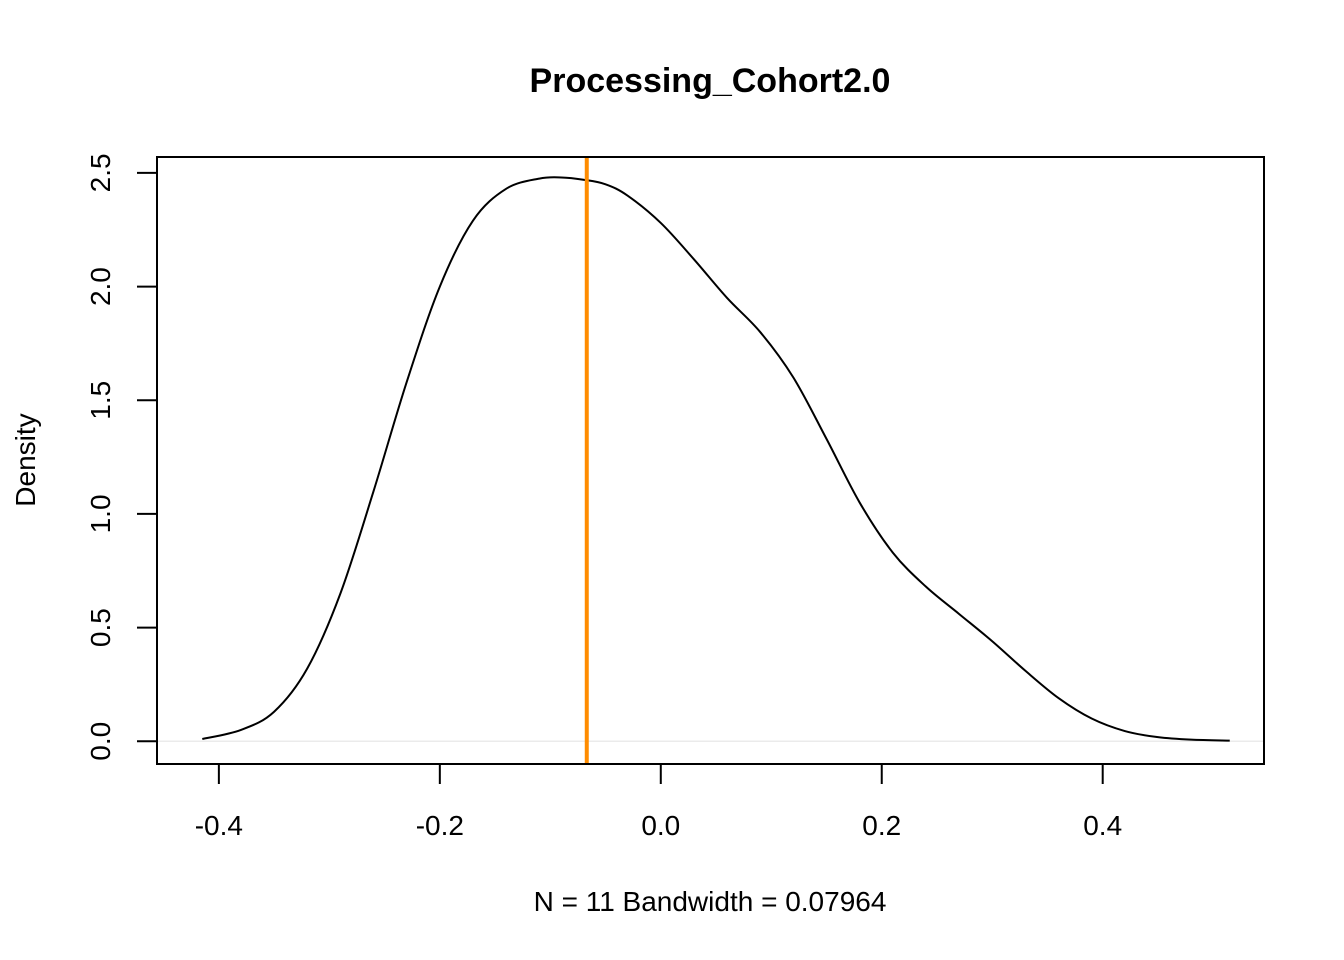 The width and height of the screenshot is (1344, 960). I want to click on y-tick-label: 0.0, so click(100, 741).